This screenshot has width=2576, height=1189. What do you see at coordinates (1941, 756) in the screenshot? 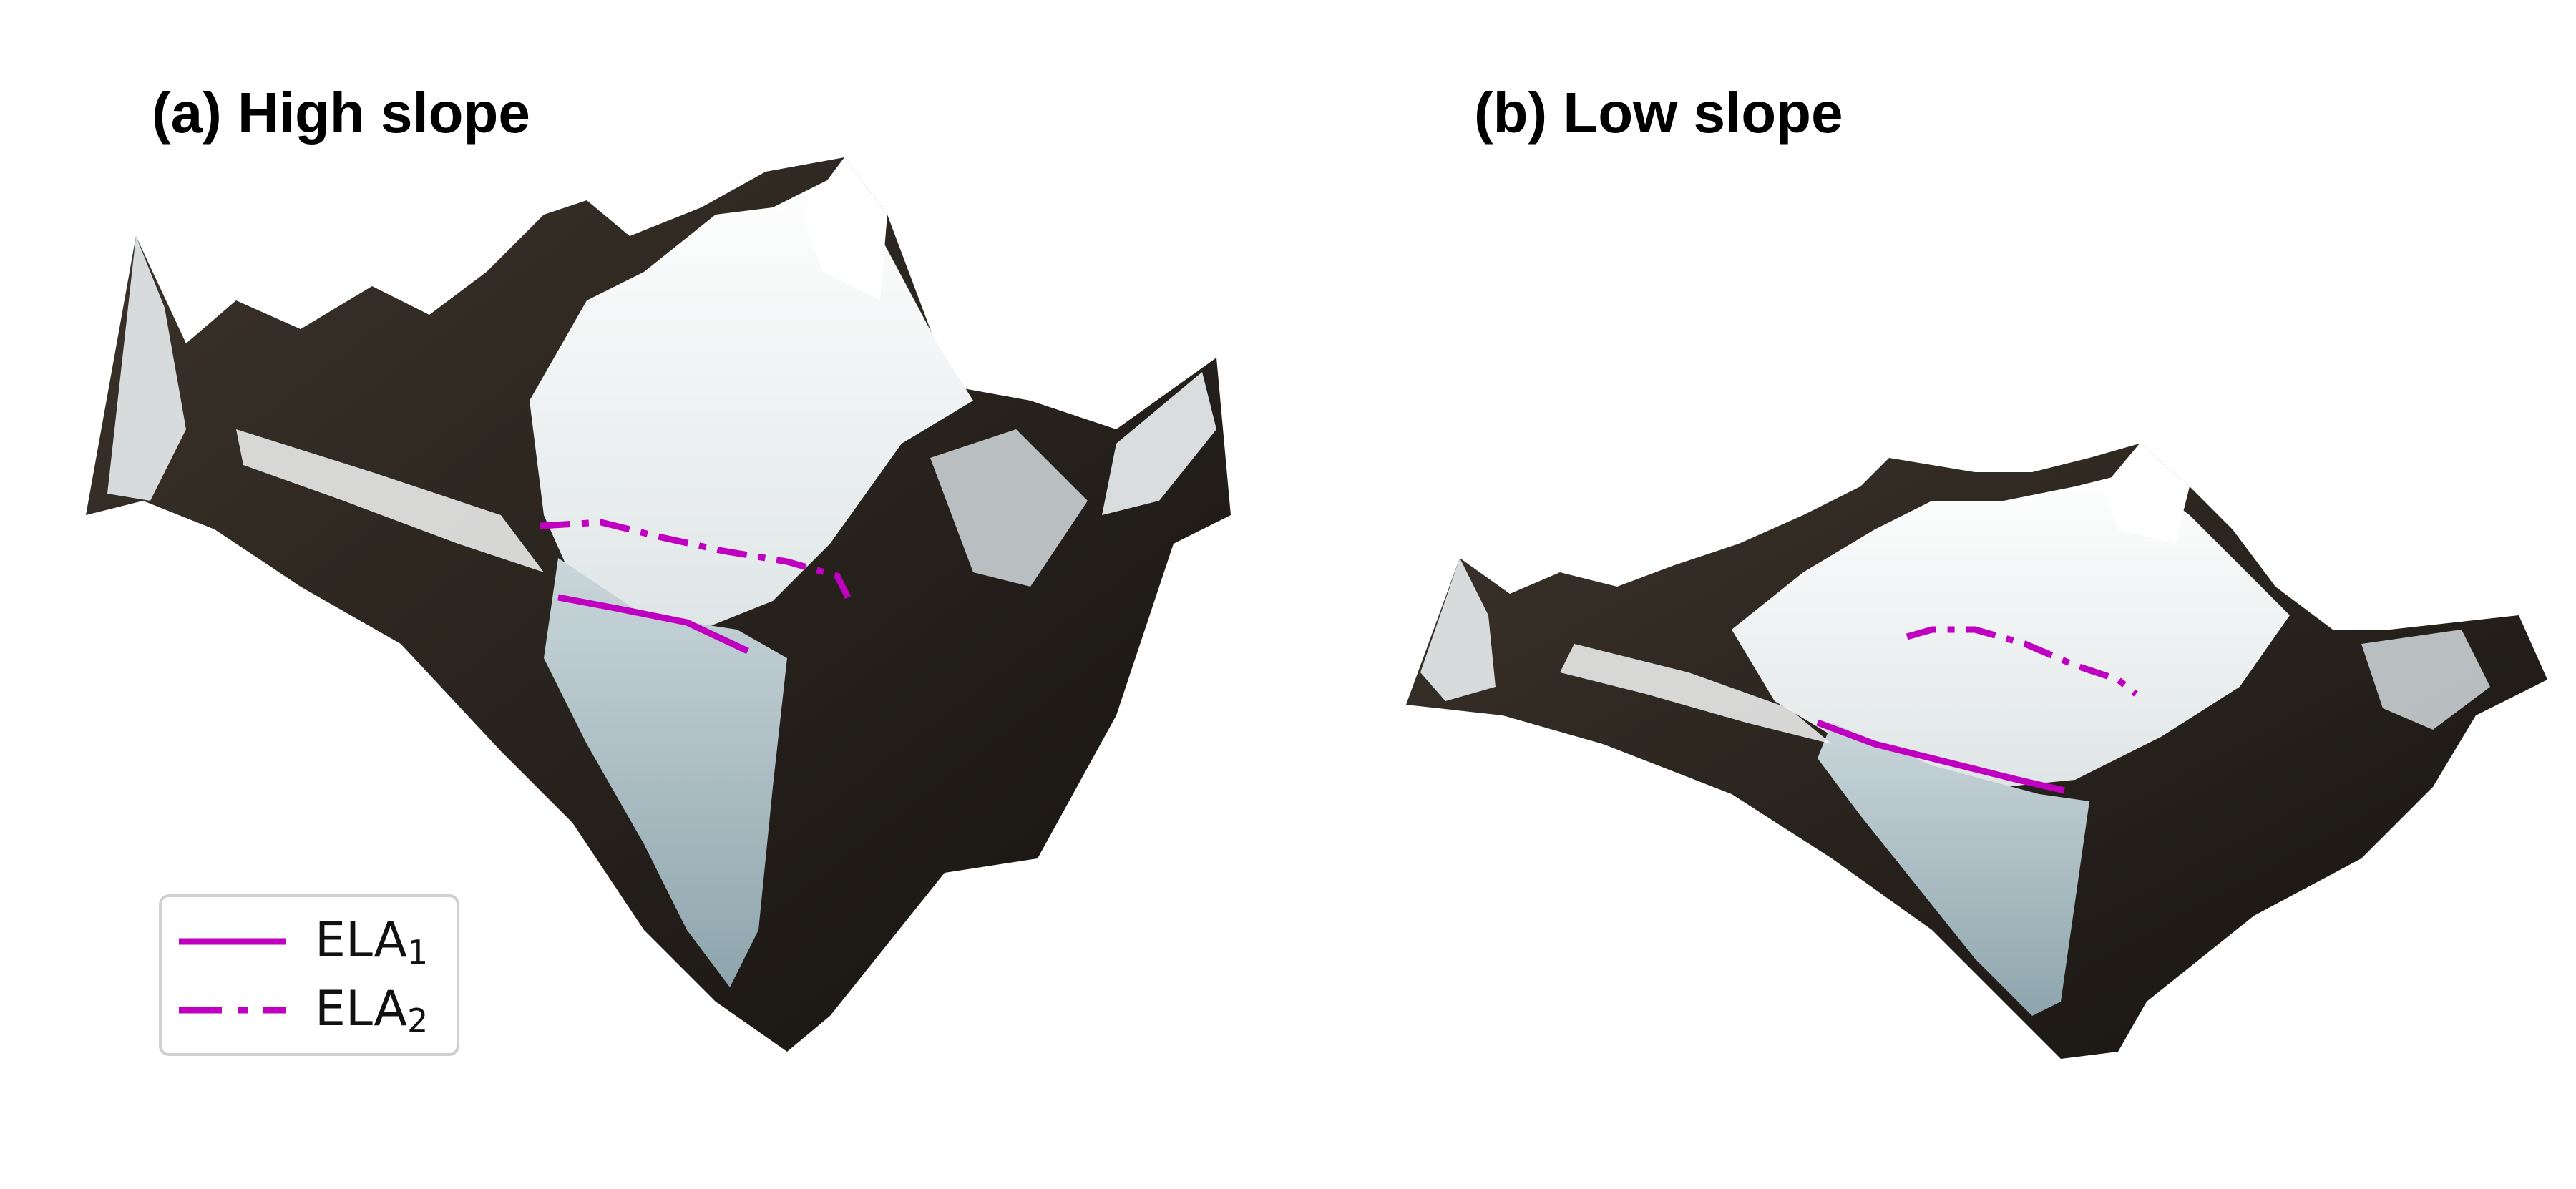
I see `ela1-line-b` at bounding box center [1941, 756].